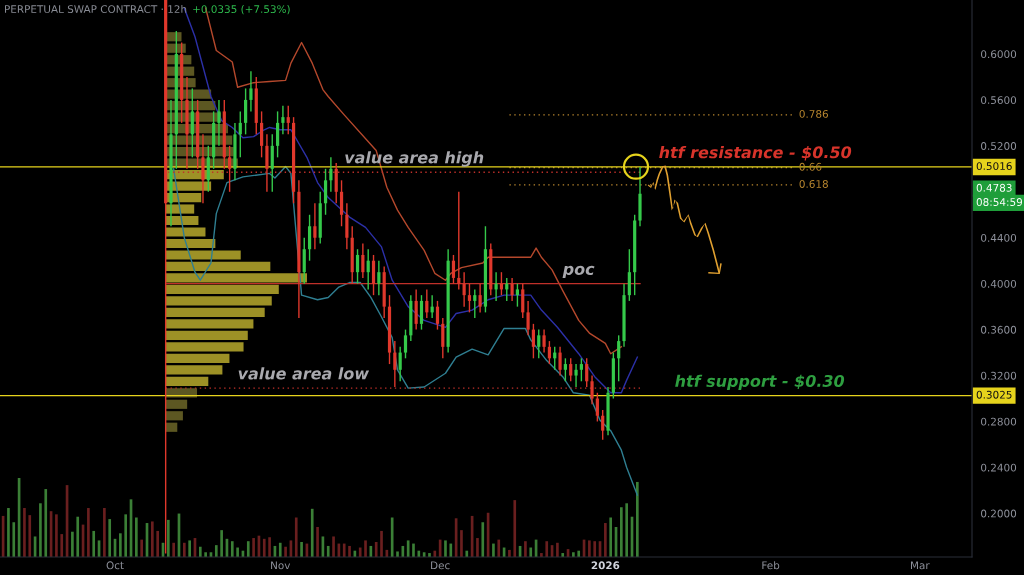 This screenshot has width=1024, height=575. Describe the element at coordinates (994, 166) in the screenshot. I see `ref-line-label: 0.5016` at that location.